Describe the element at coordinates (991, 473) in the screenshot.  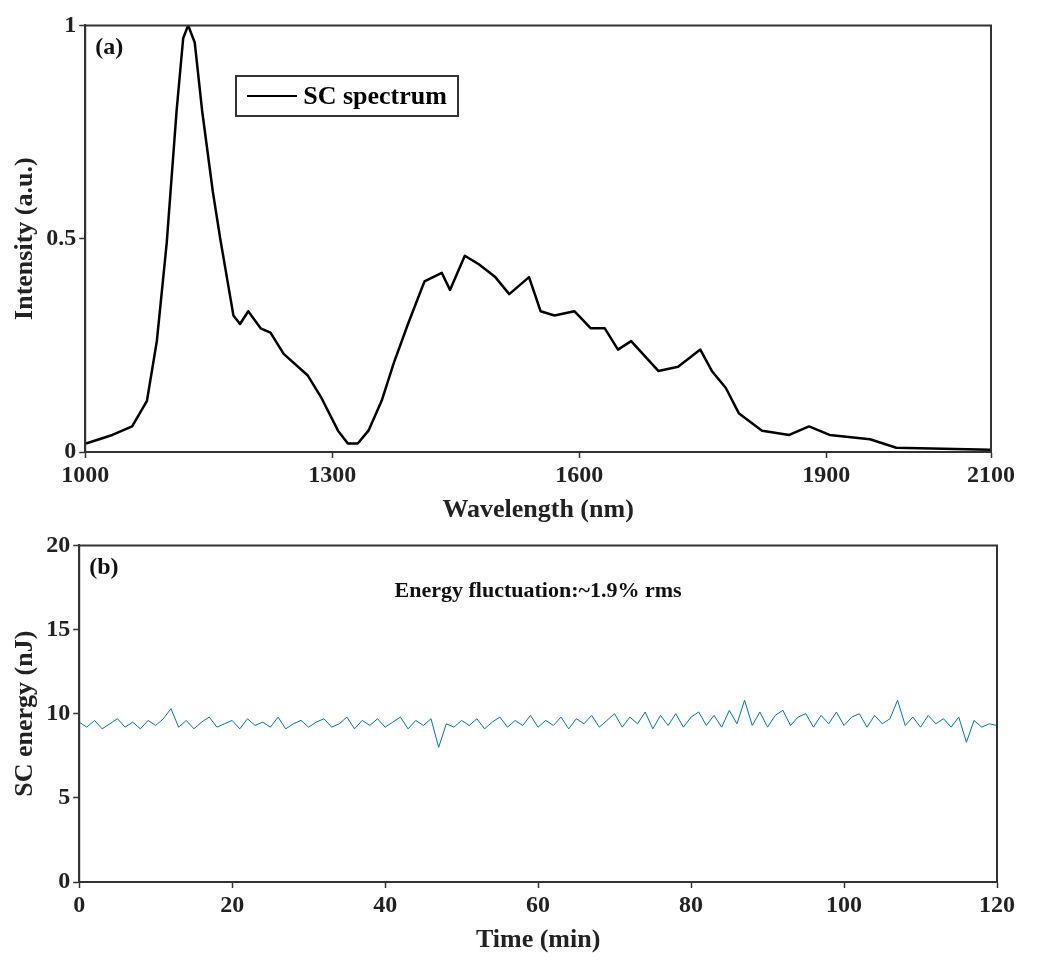
I see `x-tick-label: 2100` at that location.